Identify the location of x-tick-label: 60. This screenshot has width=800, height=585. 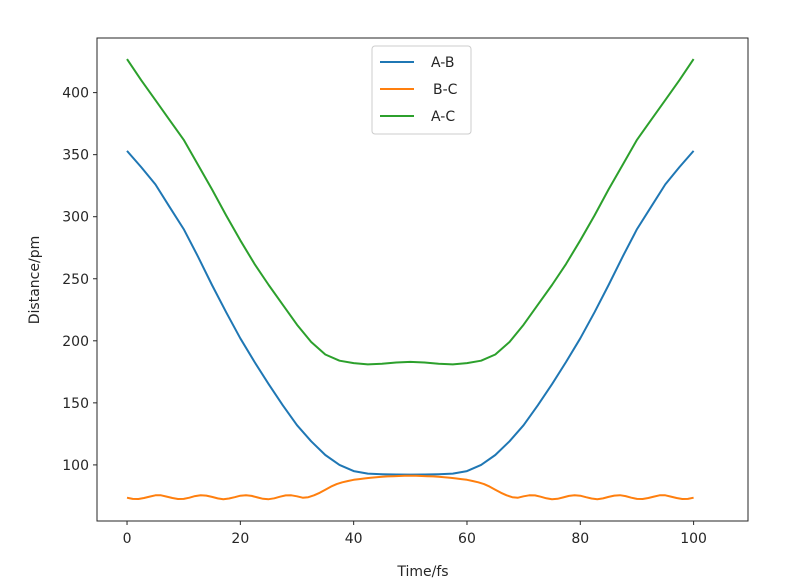
(467, 539).